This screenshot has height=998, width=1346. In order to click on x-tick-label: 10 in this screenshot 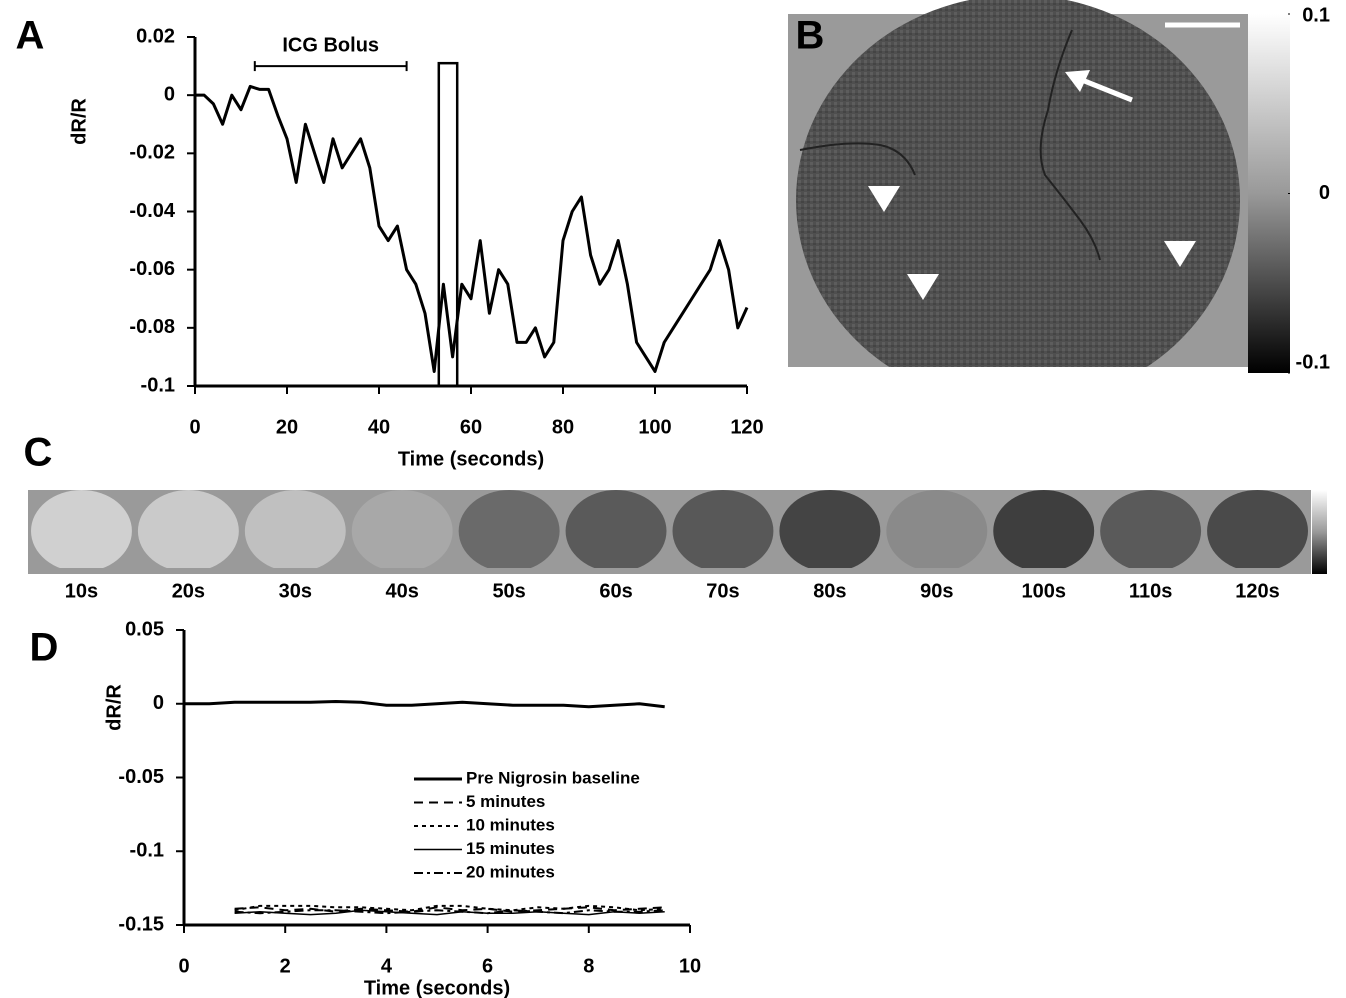, I will do `click(690, 966)`.